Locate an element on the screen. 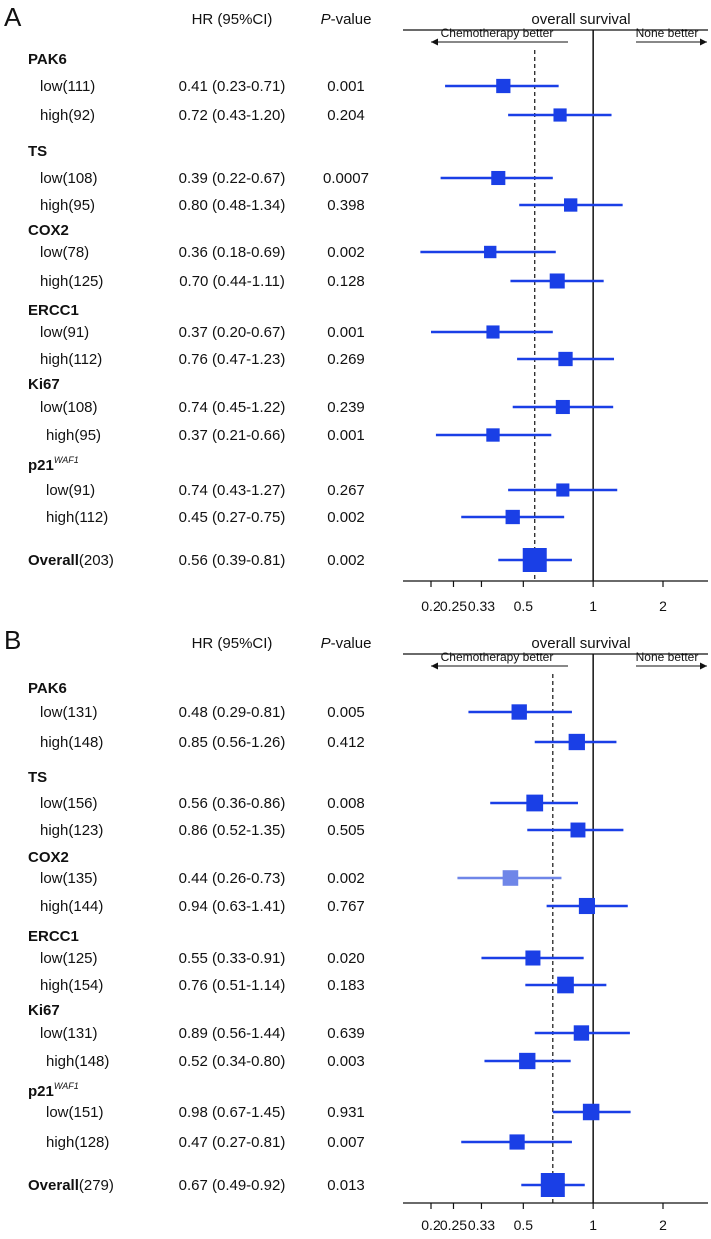 The image size is (711, 1239). hr-ci-text: 0.41 (0.23-0.71) is located at coordinates (232, 86).